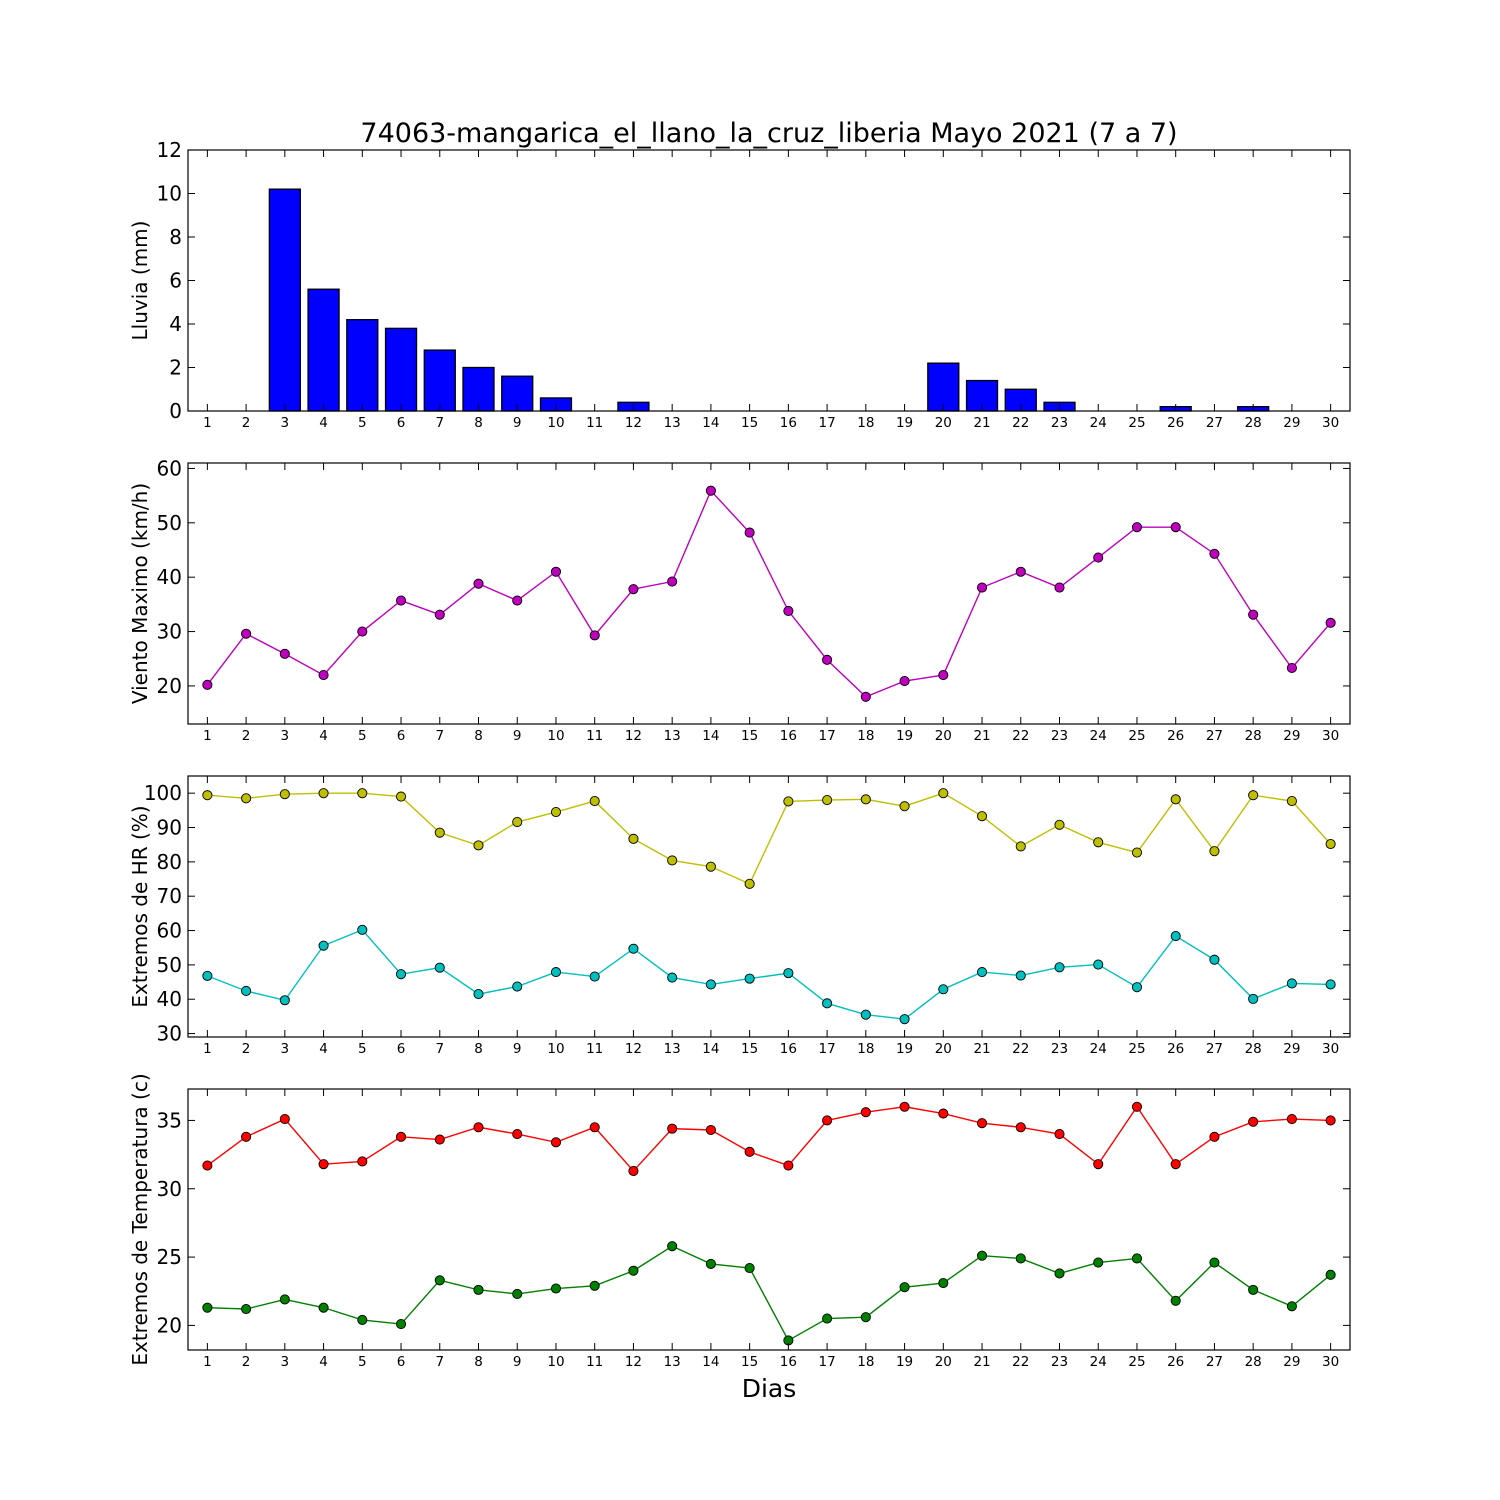 This screenshot has height=1500, width=1500. Describe the element at coordinates (1175, 736) in the screenshot. I see `x-tick-label: 26` at that location.